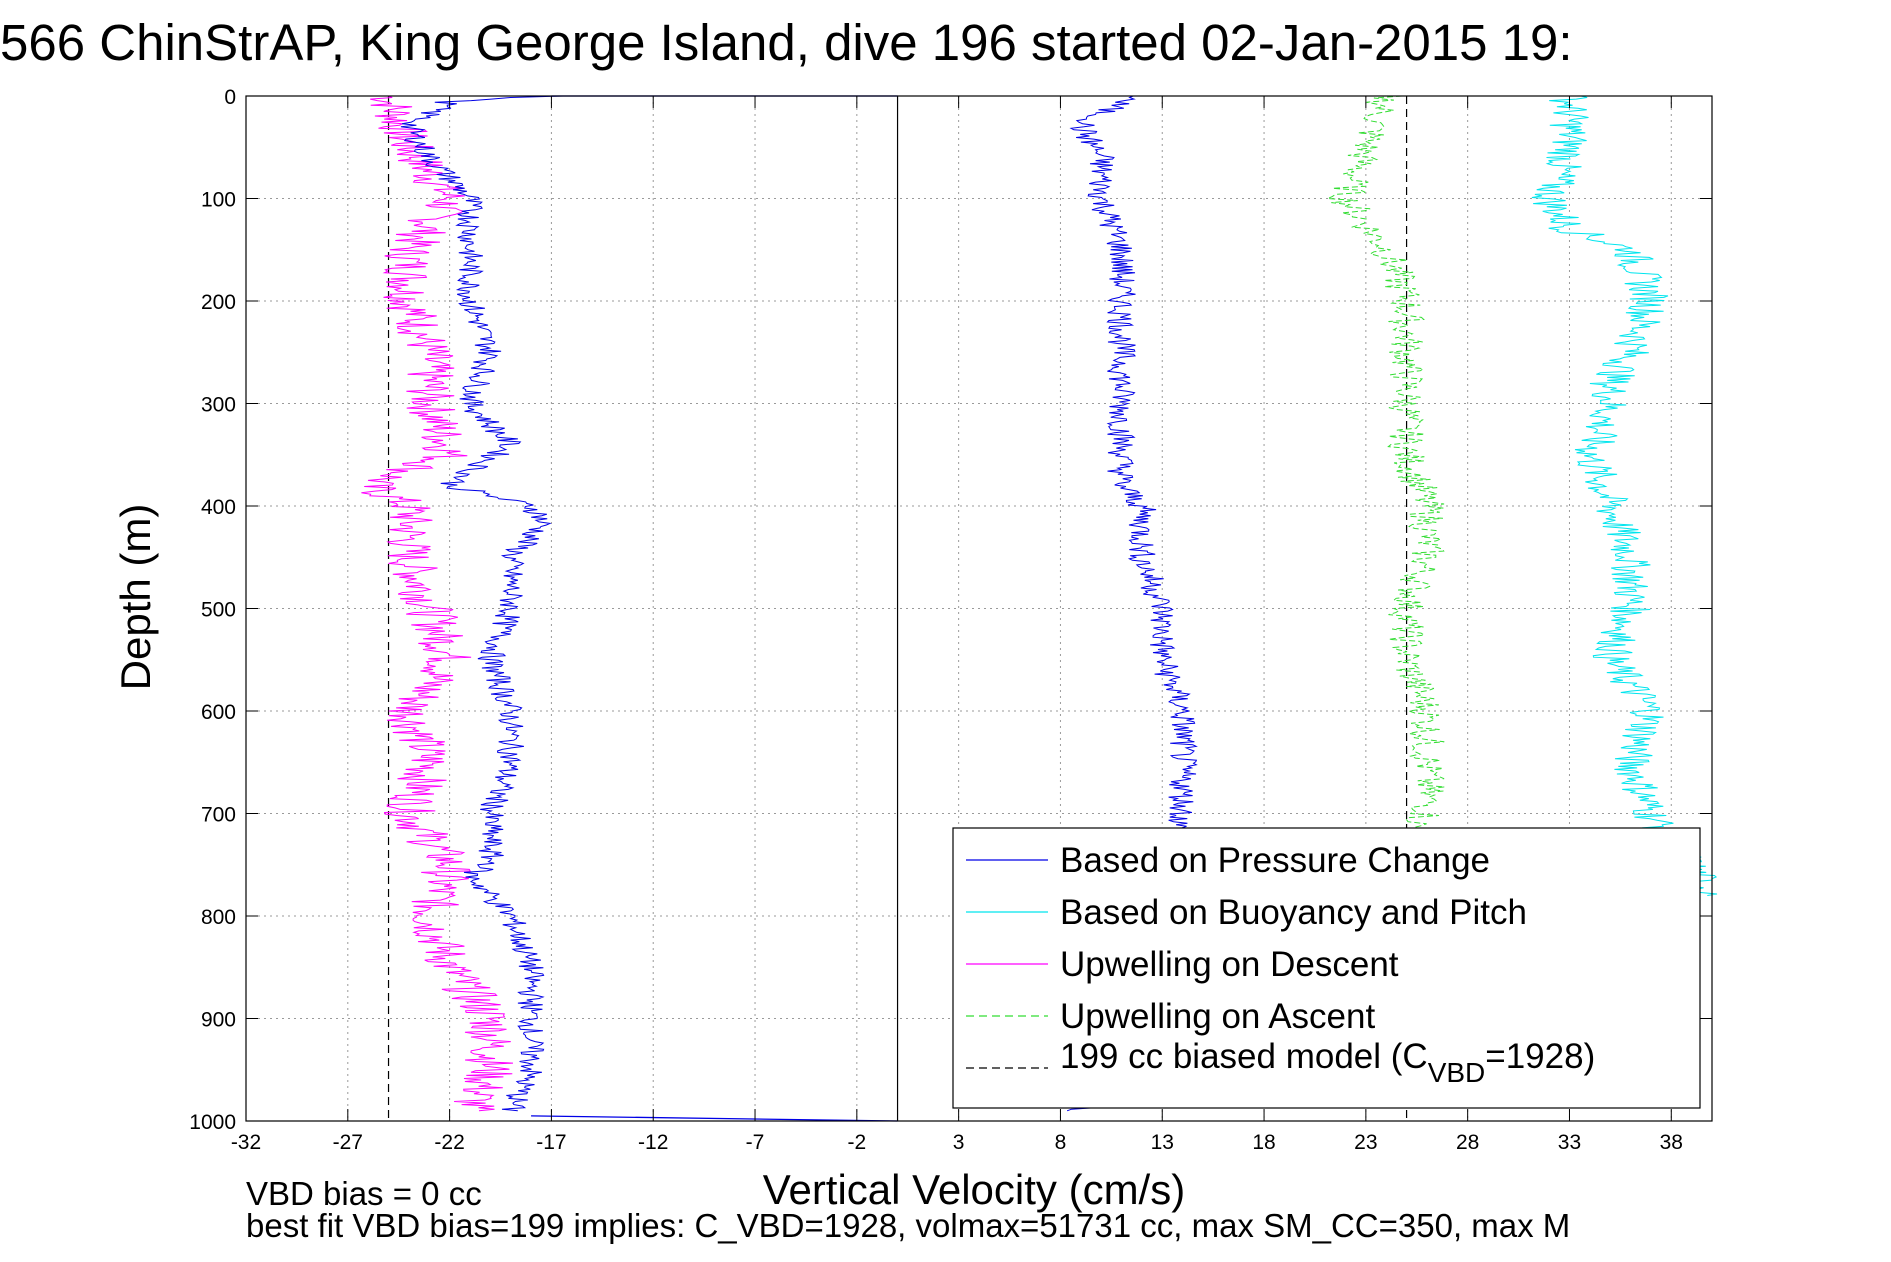 This screenshot has width=1891, height=1262. What do you see at coordinates (714, 1118) in the screenshot?
I see `series-pressure-bottom` at bounding box center [714, 1118].